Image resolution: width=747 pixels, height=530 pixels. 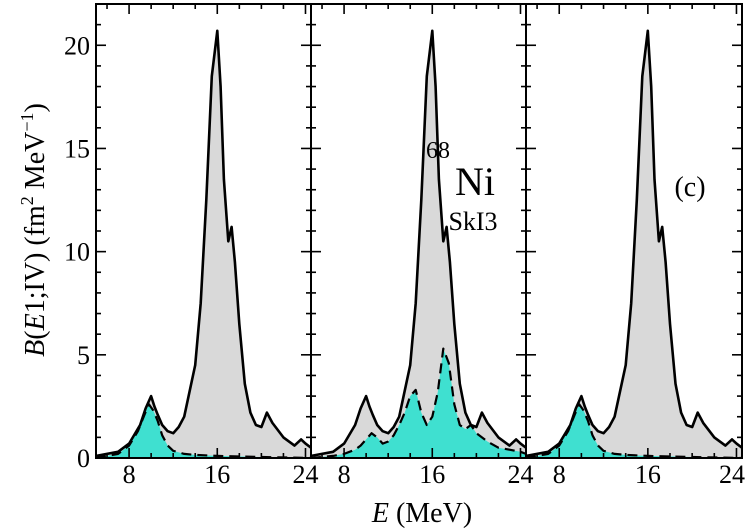 I want to click on y-axis-label: B(E1;IV) (fm2 MeV−1), so click(x=34, y=230).